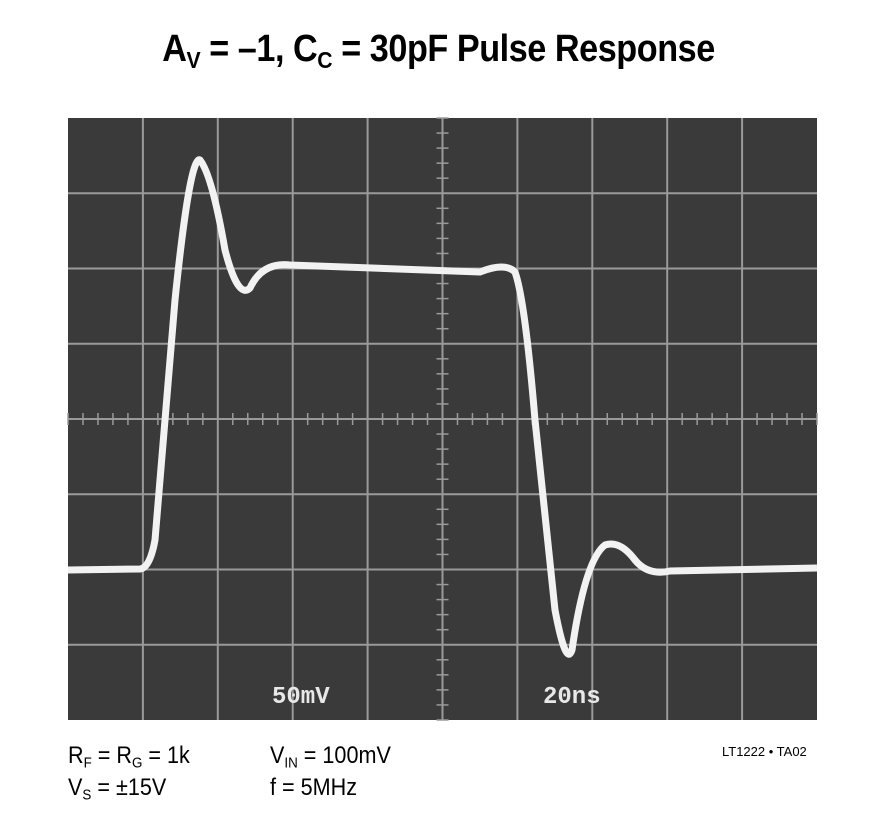 The width and height of the screenshot is (877, 830). Describe the element at coordinates (87, 795) in the screenshot. I see `note-subscript: S` at that location.